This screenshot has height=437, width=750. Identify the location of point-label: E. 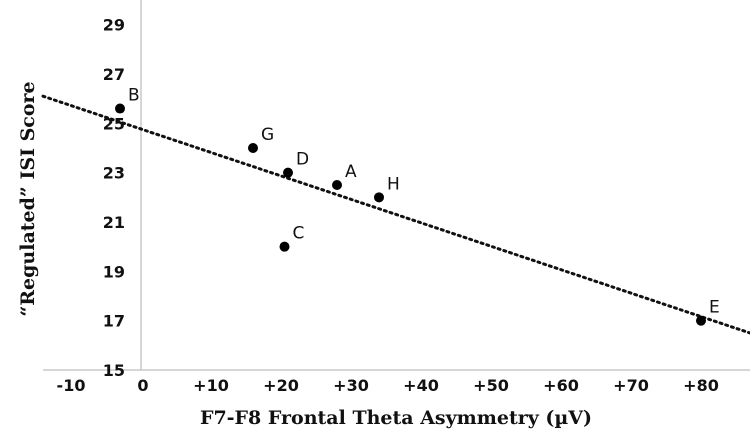
(714, 308).